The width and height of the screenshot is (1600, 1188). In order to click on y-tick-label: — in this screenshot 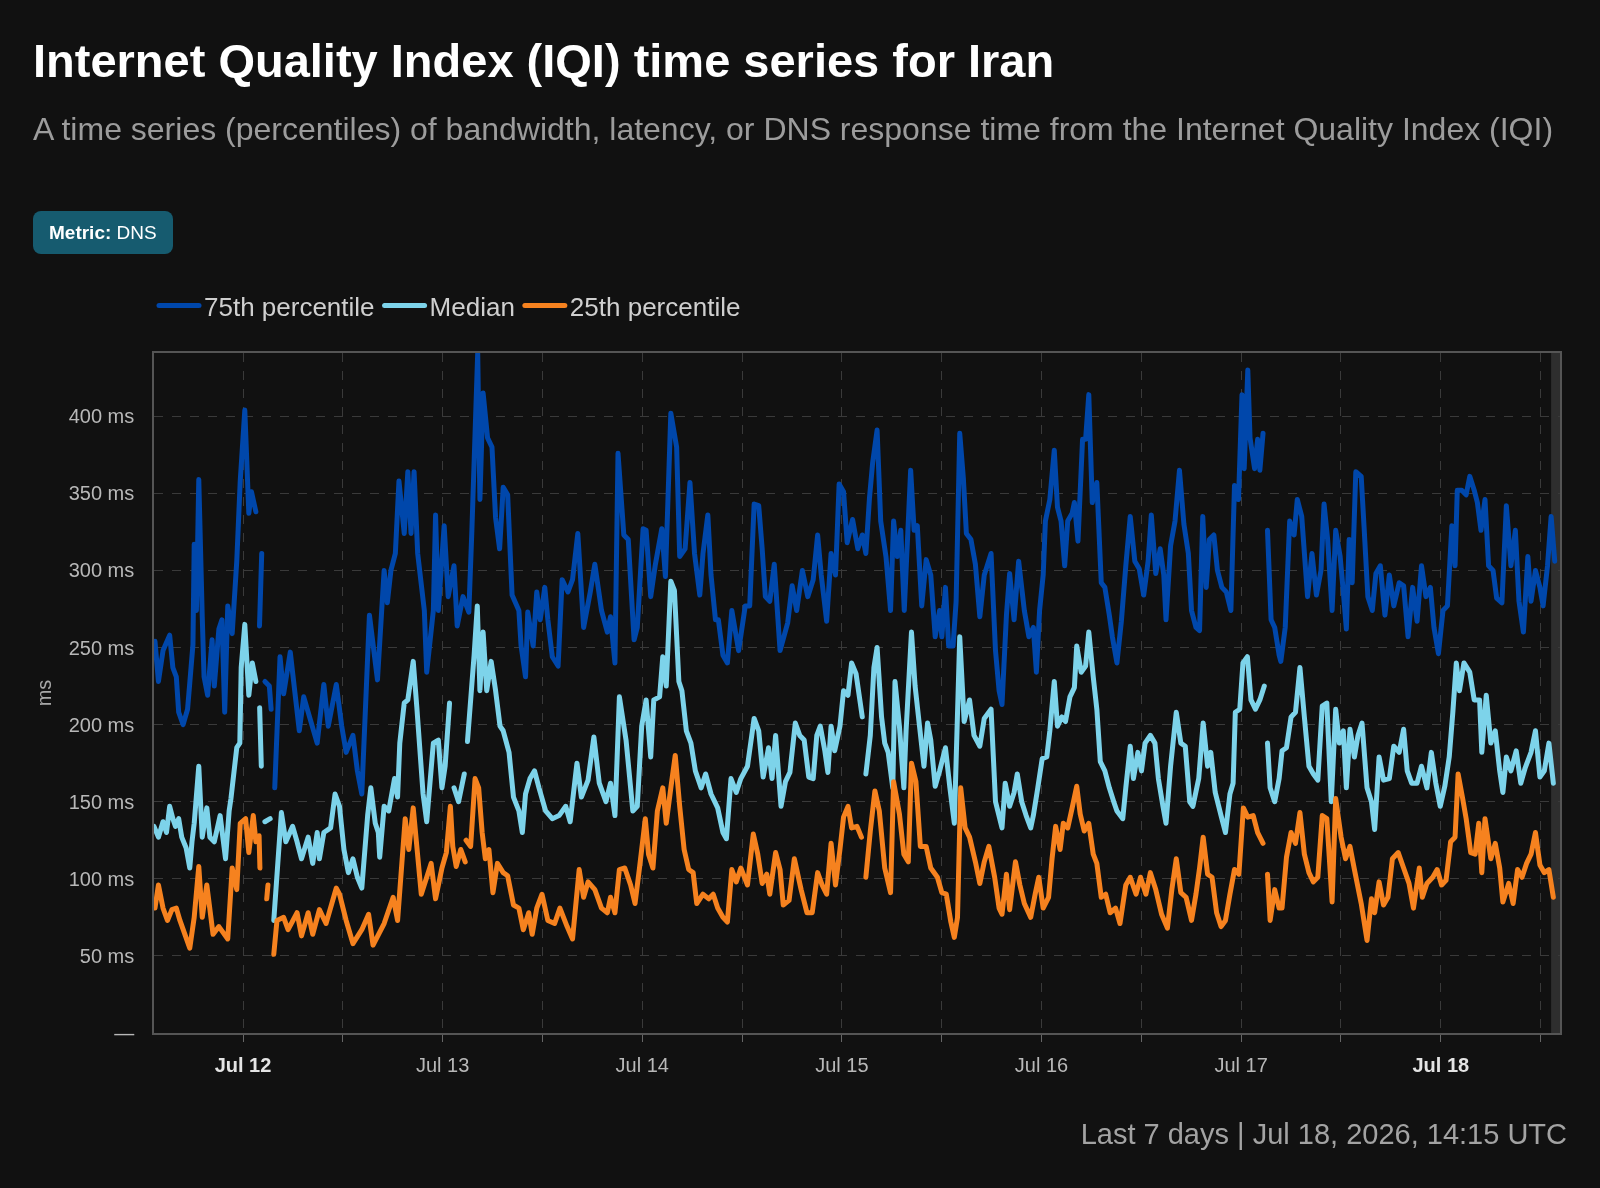, I will do `click(124, 1033)`.